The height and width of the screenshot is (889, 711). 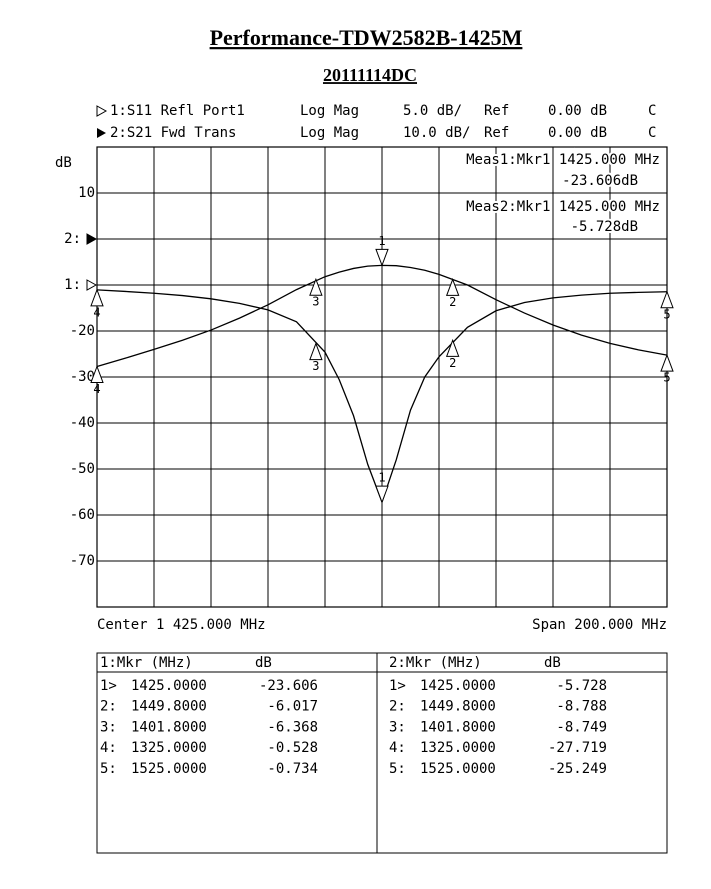 What do you see at coordinates (600, 181) in the screenshot?
I see `measurement-annotation: -23.606dB` at bounding box center [600, 181].